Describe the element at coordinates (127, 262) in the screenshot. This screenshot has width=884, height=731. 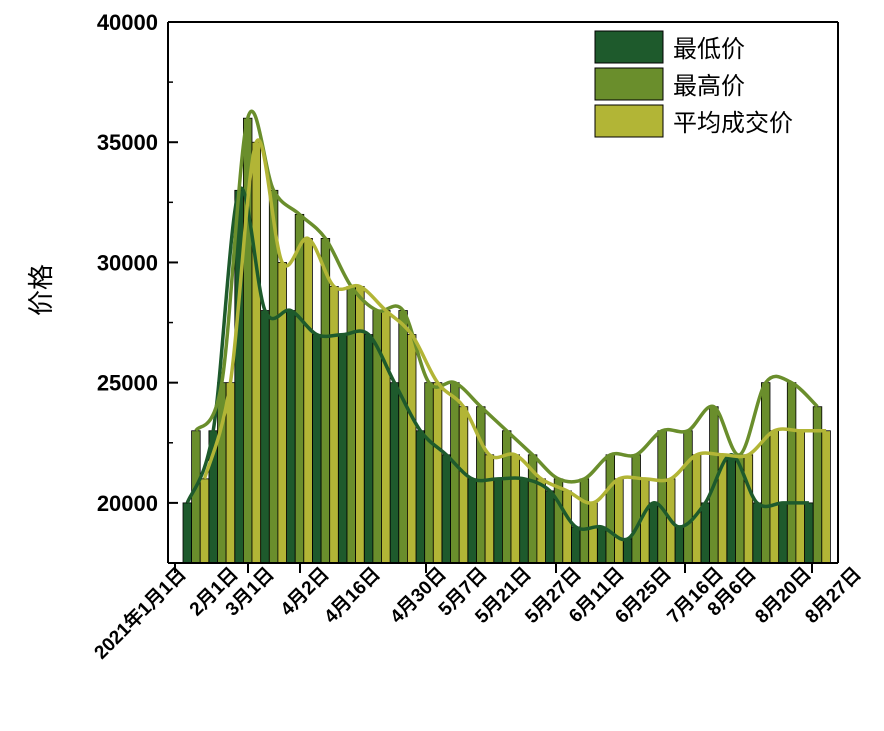
I see `y-tick-label: 30000` at that location.